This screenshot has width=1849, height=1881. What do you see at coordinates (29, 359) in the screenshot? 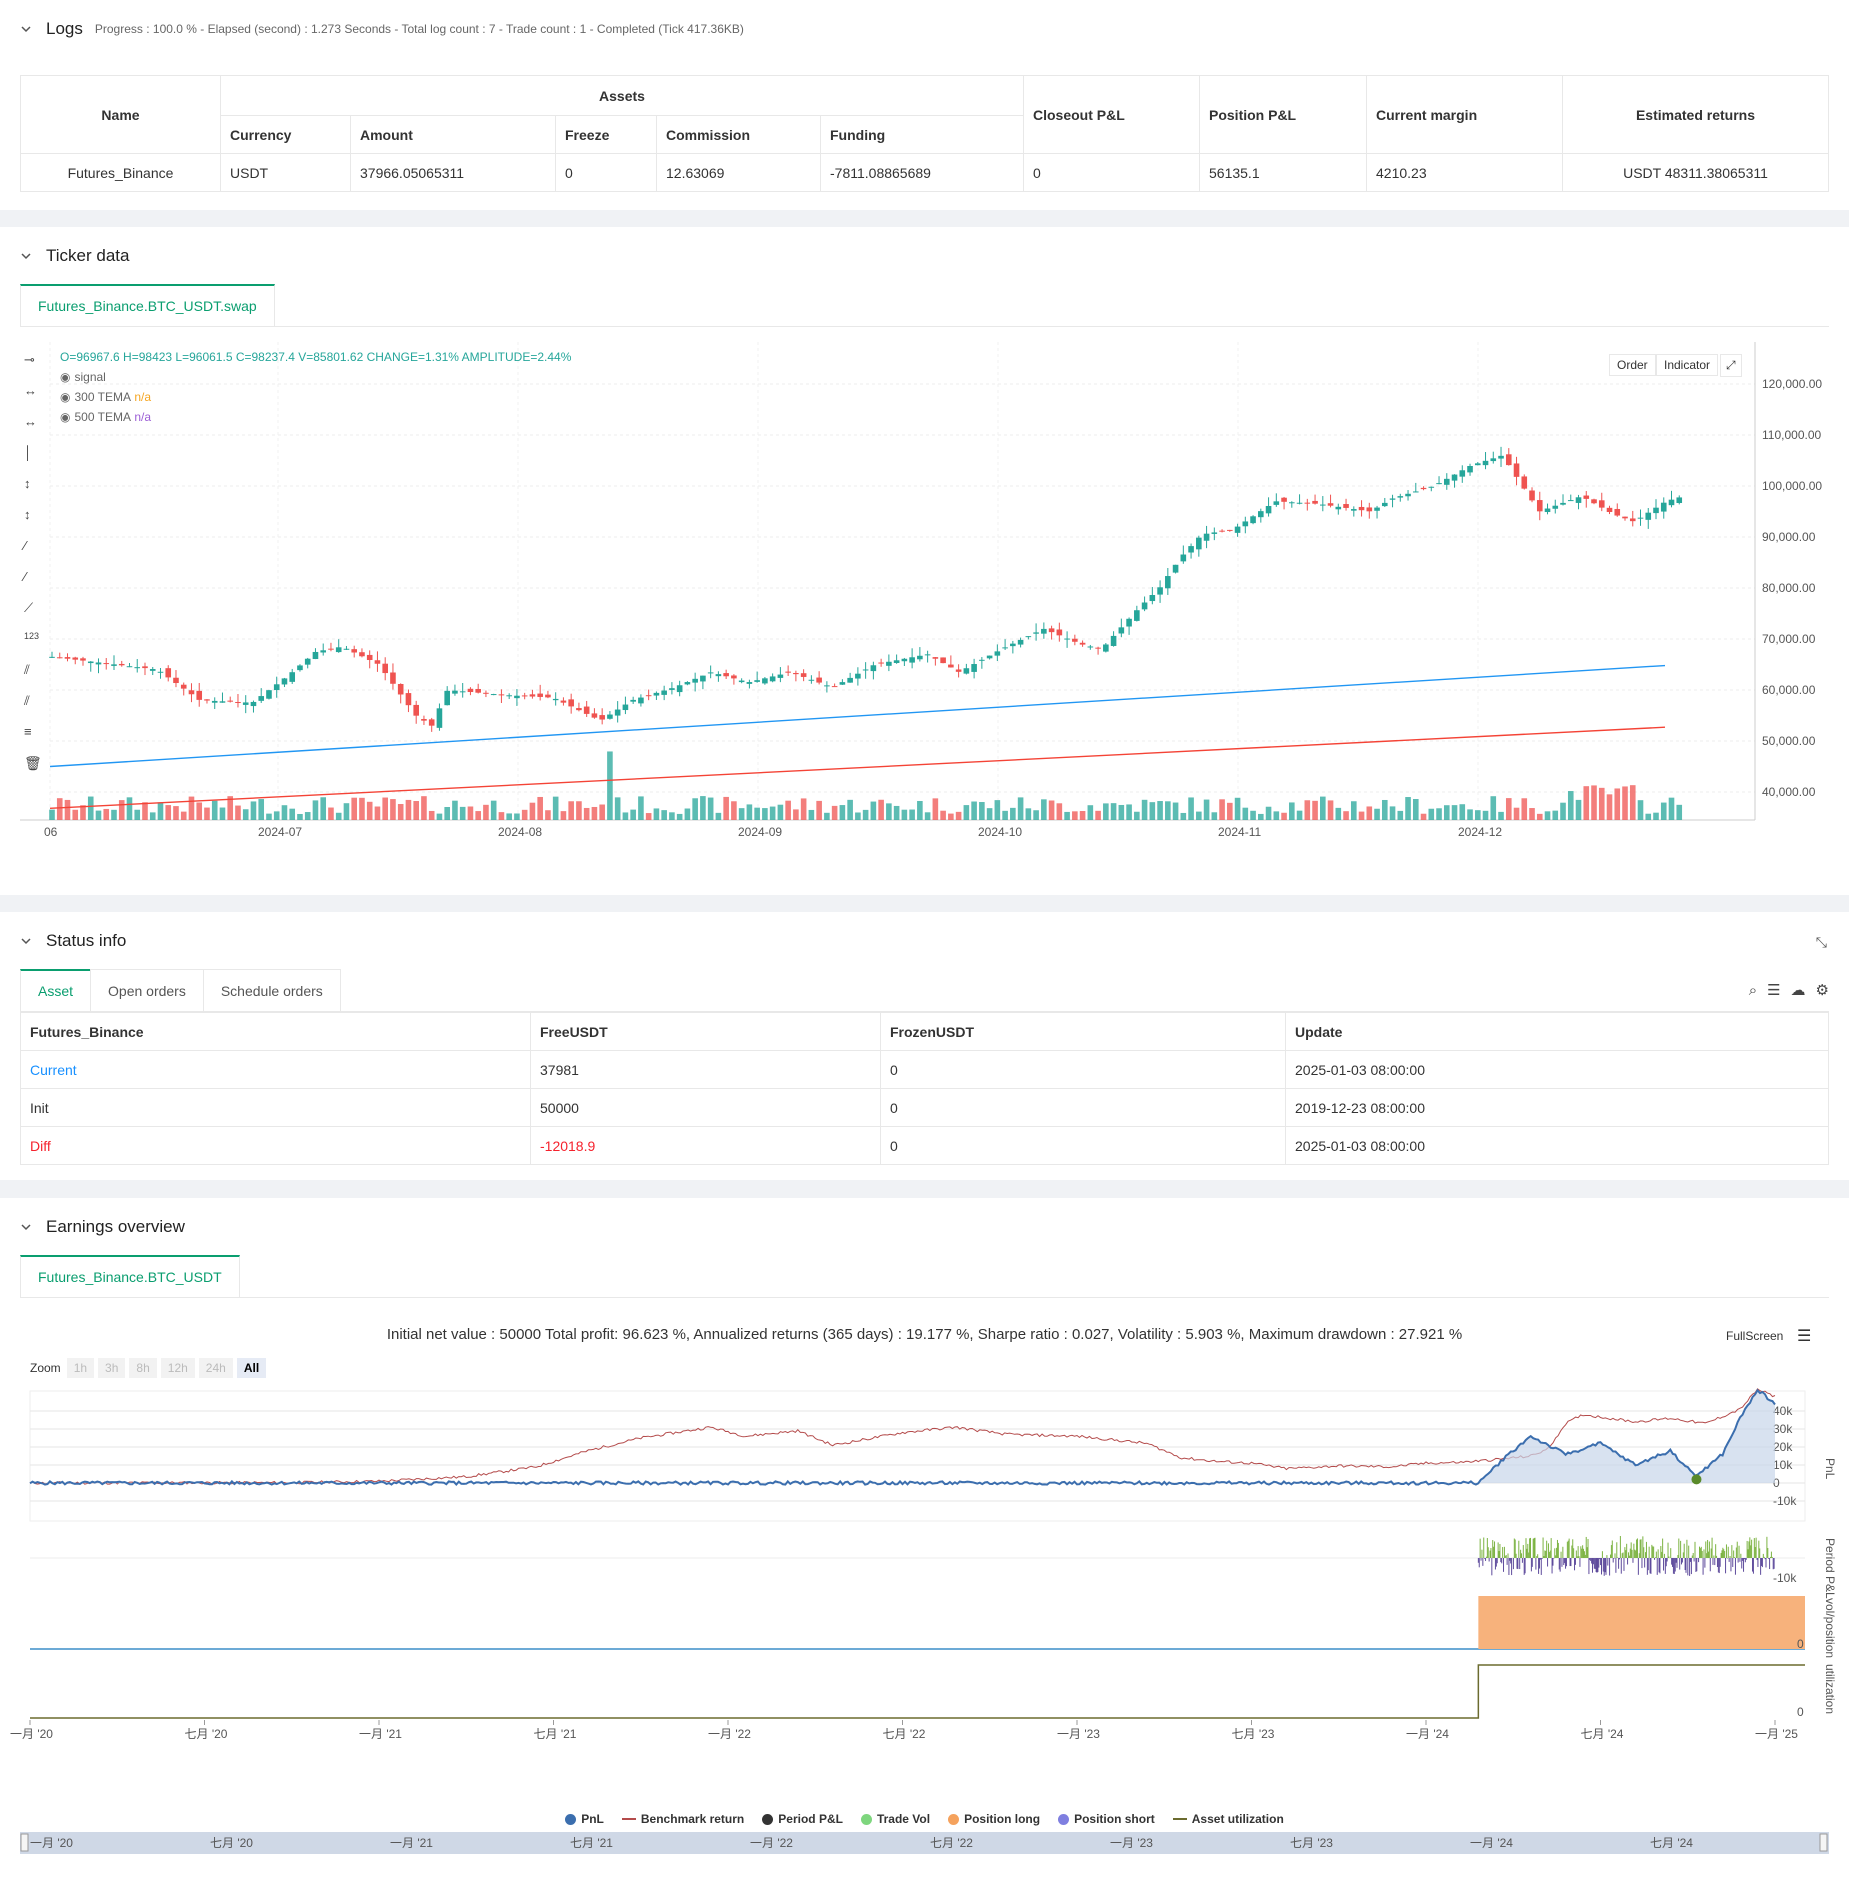
I see `horizontal-line-icon: ⊸` at bounding box center [29, 359].